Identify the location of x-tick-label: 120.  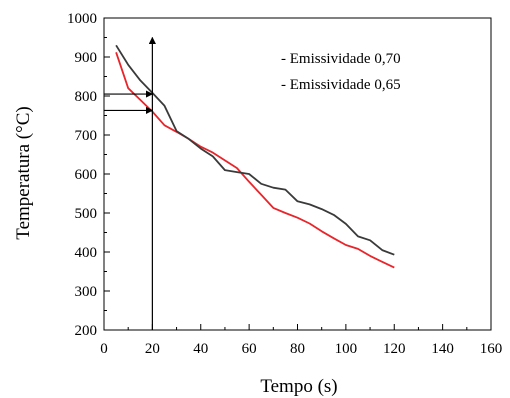
(394, 349).